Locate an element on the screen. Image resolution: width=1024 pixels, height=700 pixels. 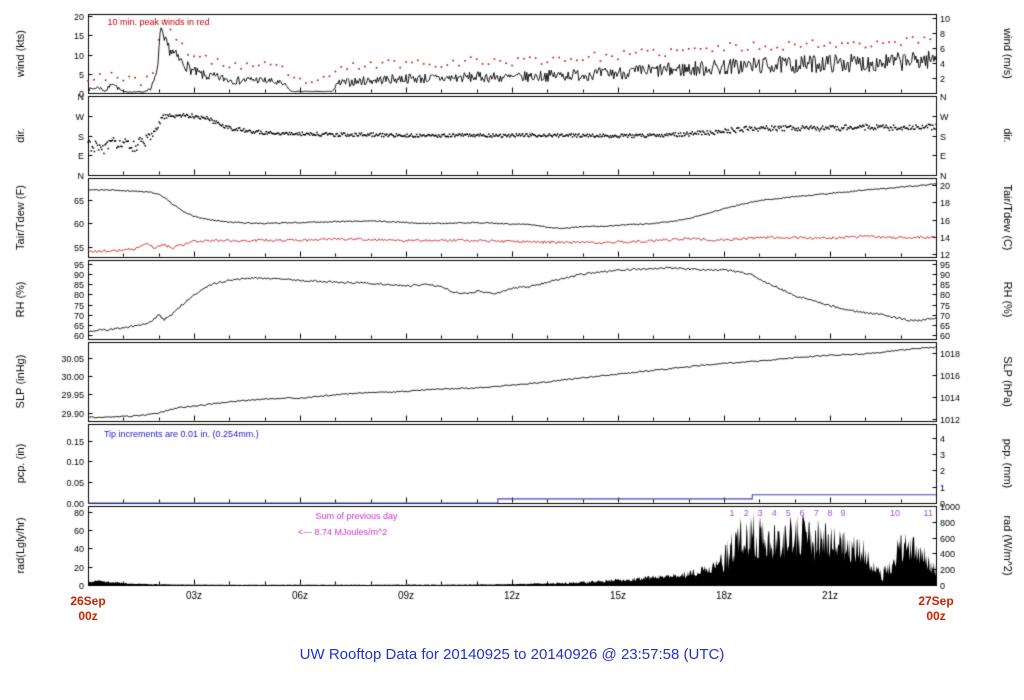
end-hour-text: 00z is located at coordinates (936, 616).